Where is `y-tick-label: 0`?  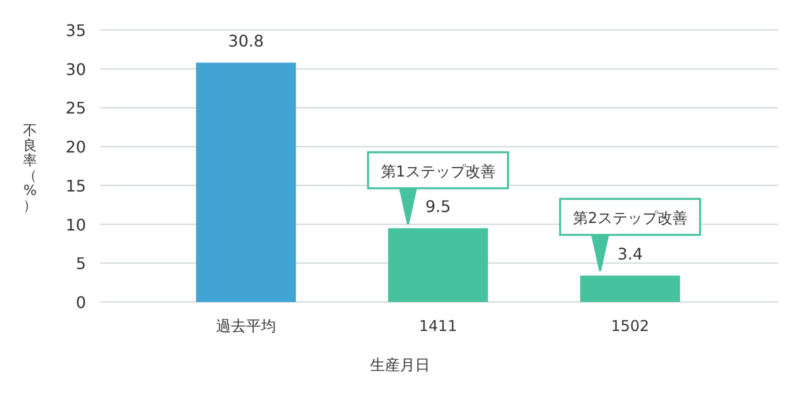 y-tick-label: 0 is located at coordinates (81, 302).